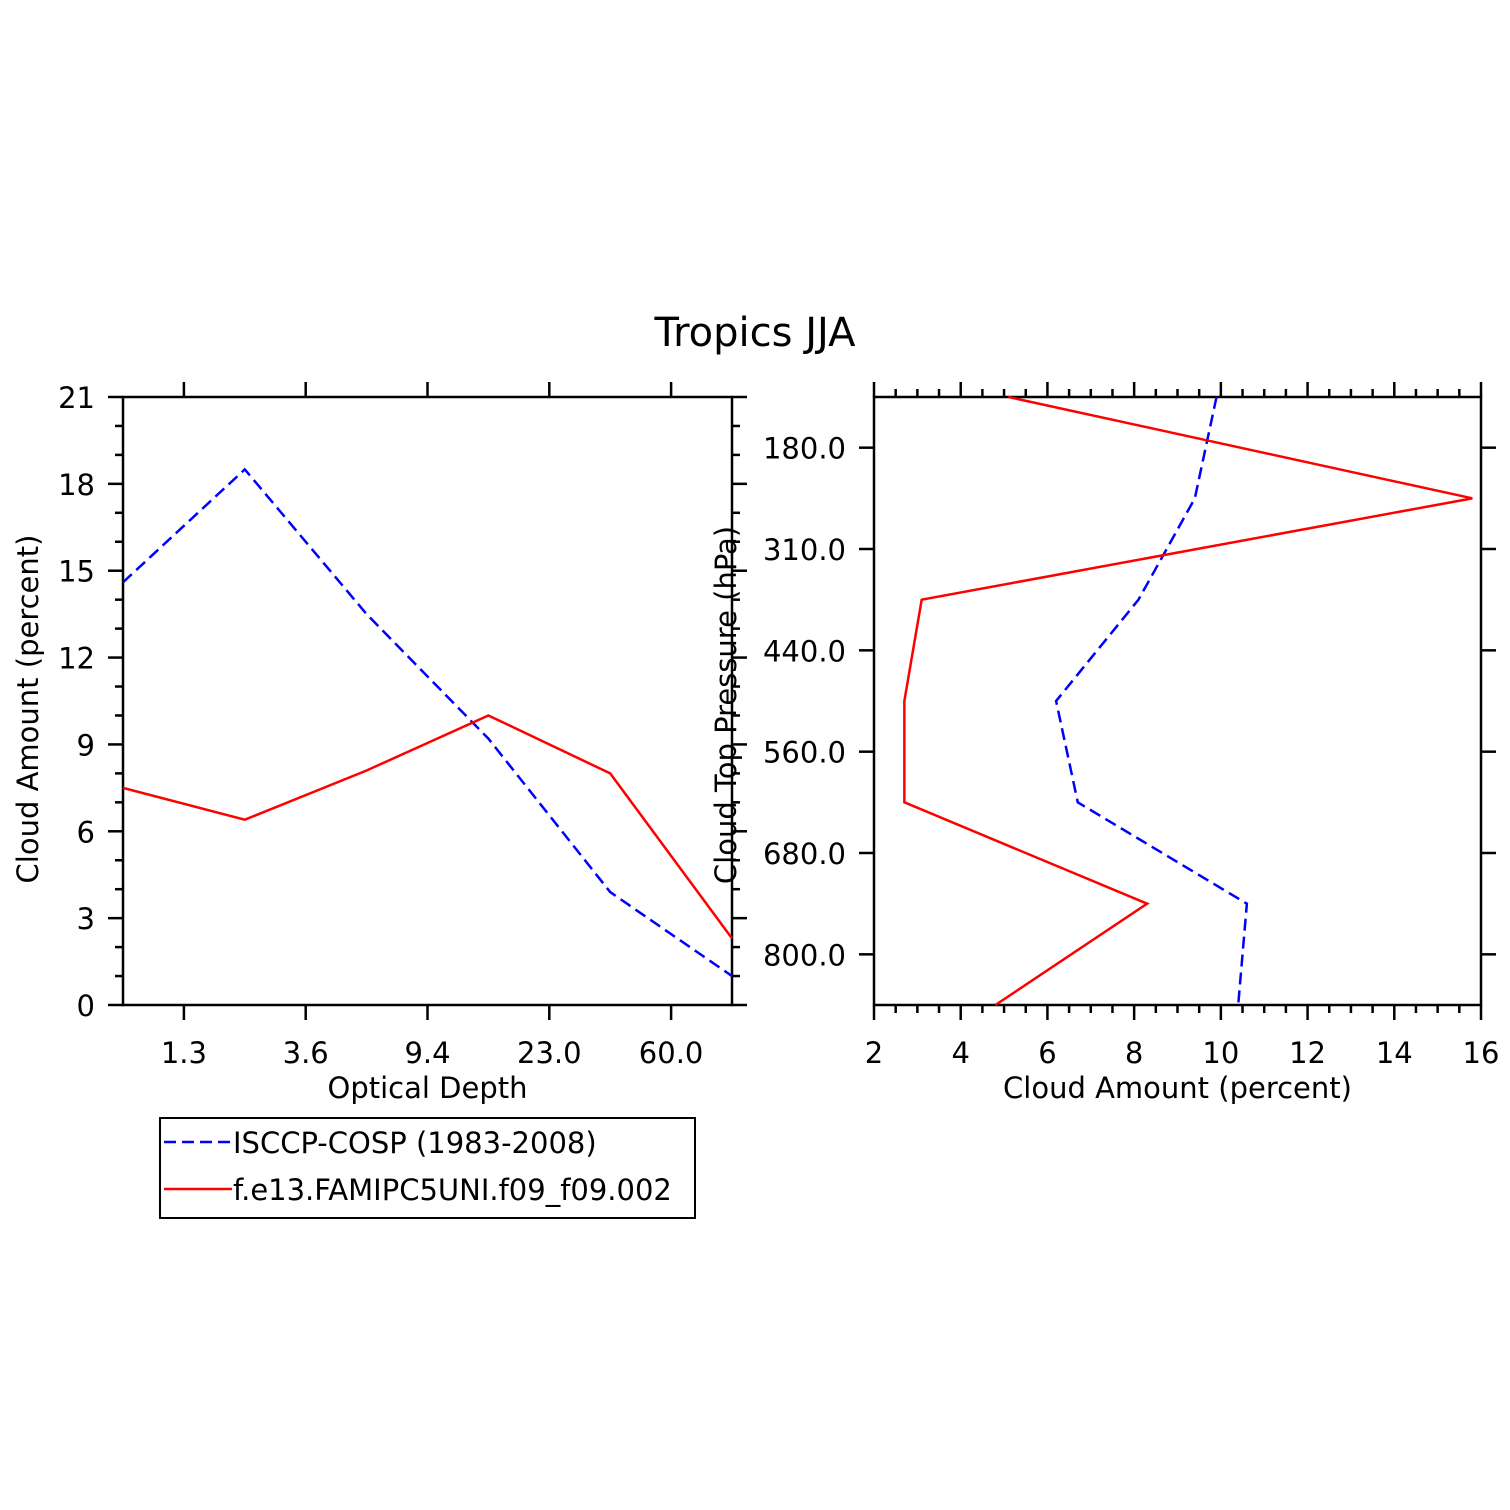  Describe the element at coordinates (427, 1053) in the screenshot. I see `left-x-tick-label: 9.4` at that location.